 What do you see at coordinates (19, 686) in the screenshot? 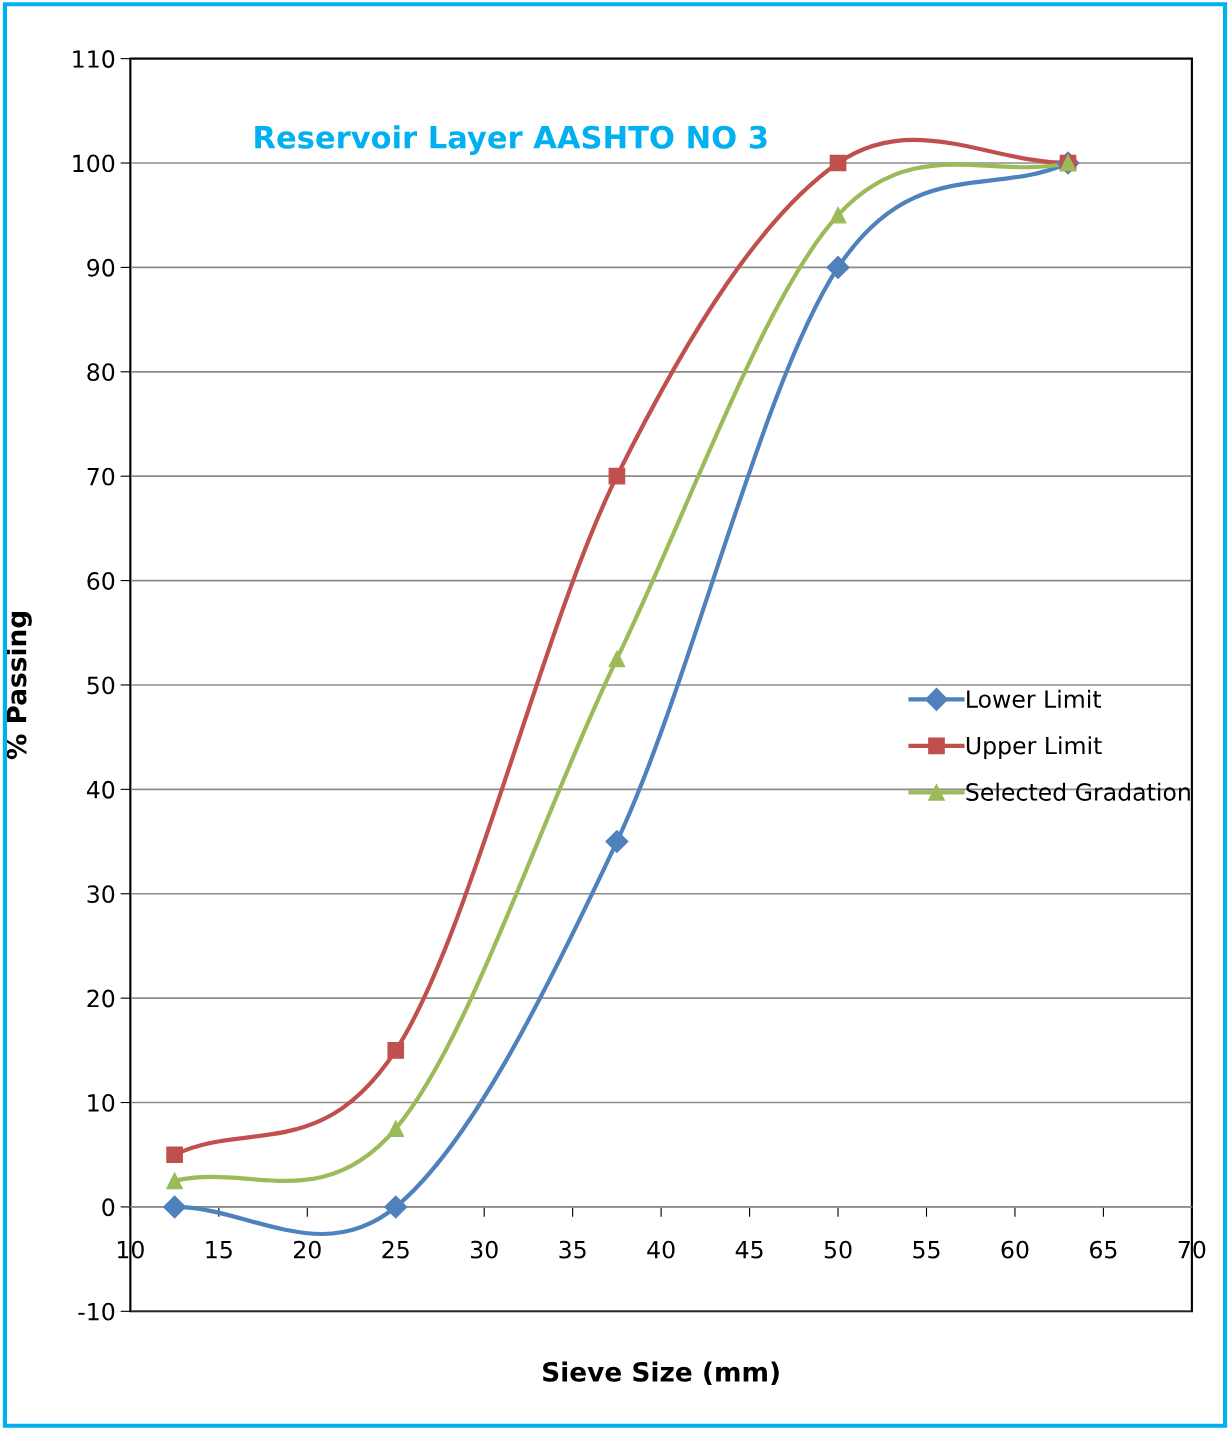
I see `y-axis-title: % Passing` at bounding box center [19, 686].